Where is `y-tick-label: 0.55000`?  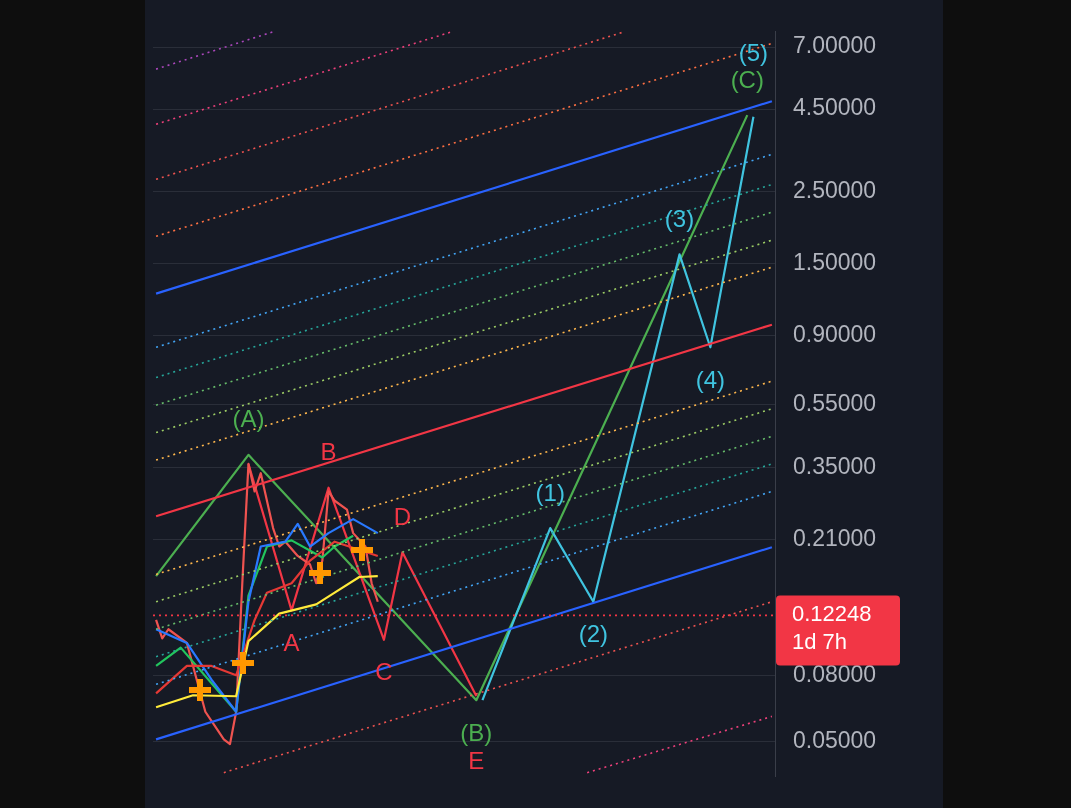 y-tick-label: 0.55000 is located at coordinates (835, 402).